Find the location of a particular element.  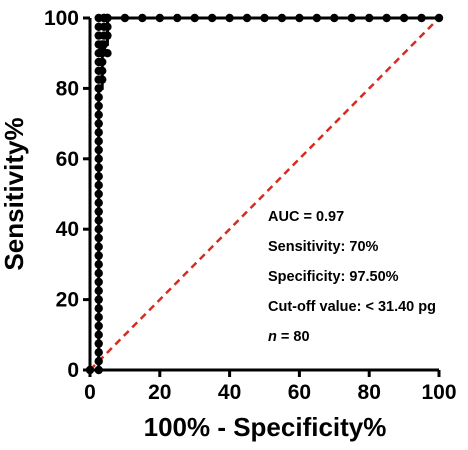

annotation-cutoff: Cut-off value: < 31.40 pg is located at coordinates (352, 307).